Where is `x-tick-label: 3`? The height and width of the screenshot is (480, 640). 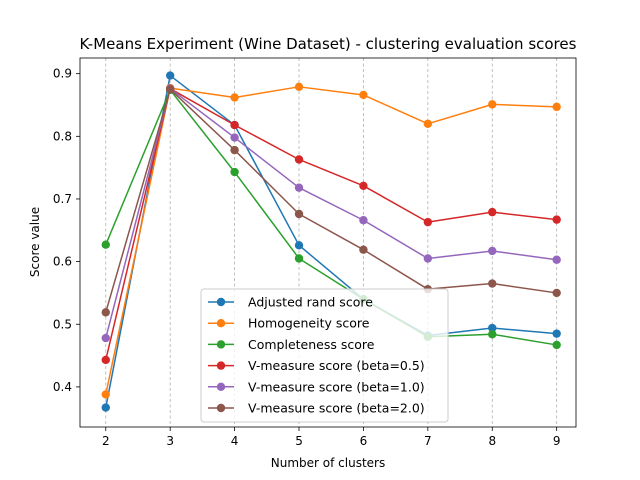 x-tick-label: 3 is located at coordinates (170, 441).